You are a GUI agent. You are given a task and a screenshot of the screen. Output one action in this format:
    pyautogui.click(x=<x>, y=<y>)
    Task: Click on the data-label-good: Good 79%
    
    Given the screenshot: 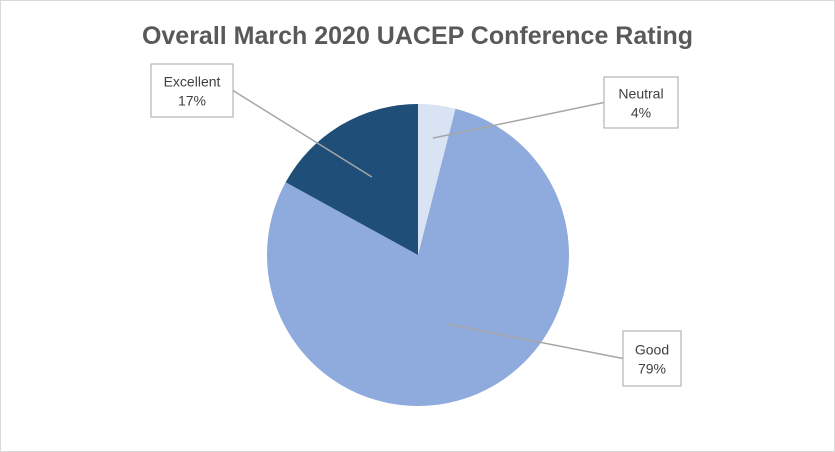 What is the action you would take?
    pyautogui.click(x=652, y=358)
    